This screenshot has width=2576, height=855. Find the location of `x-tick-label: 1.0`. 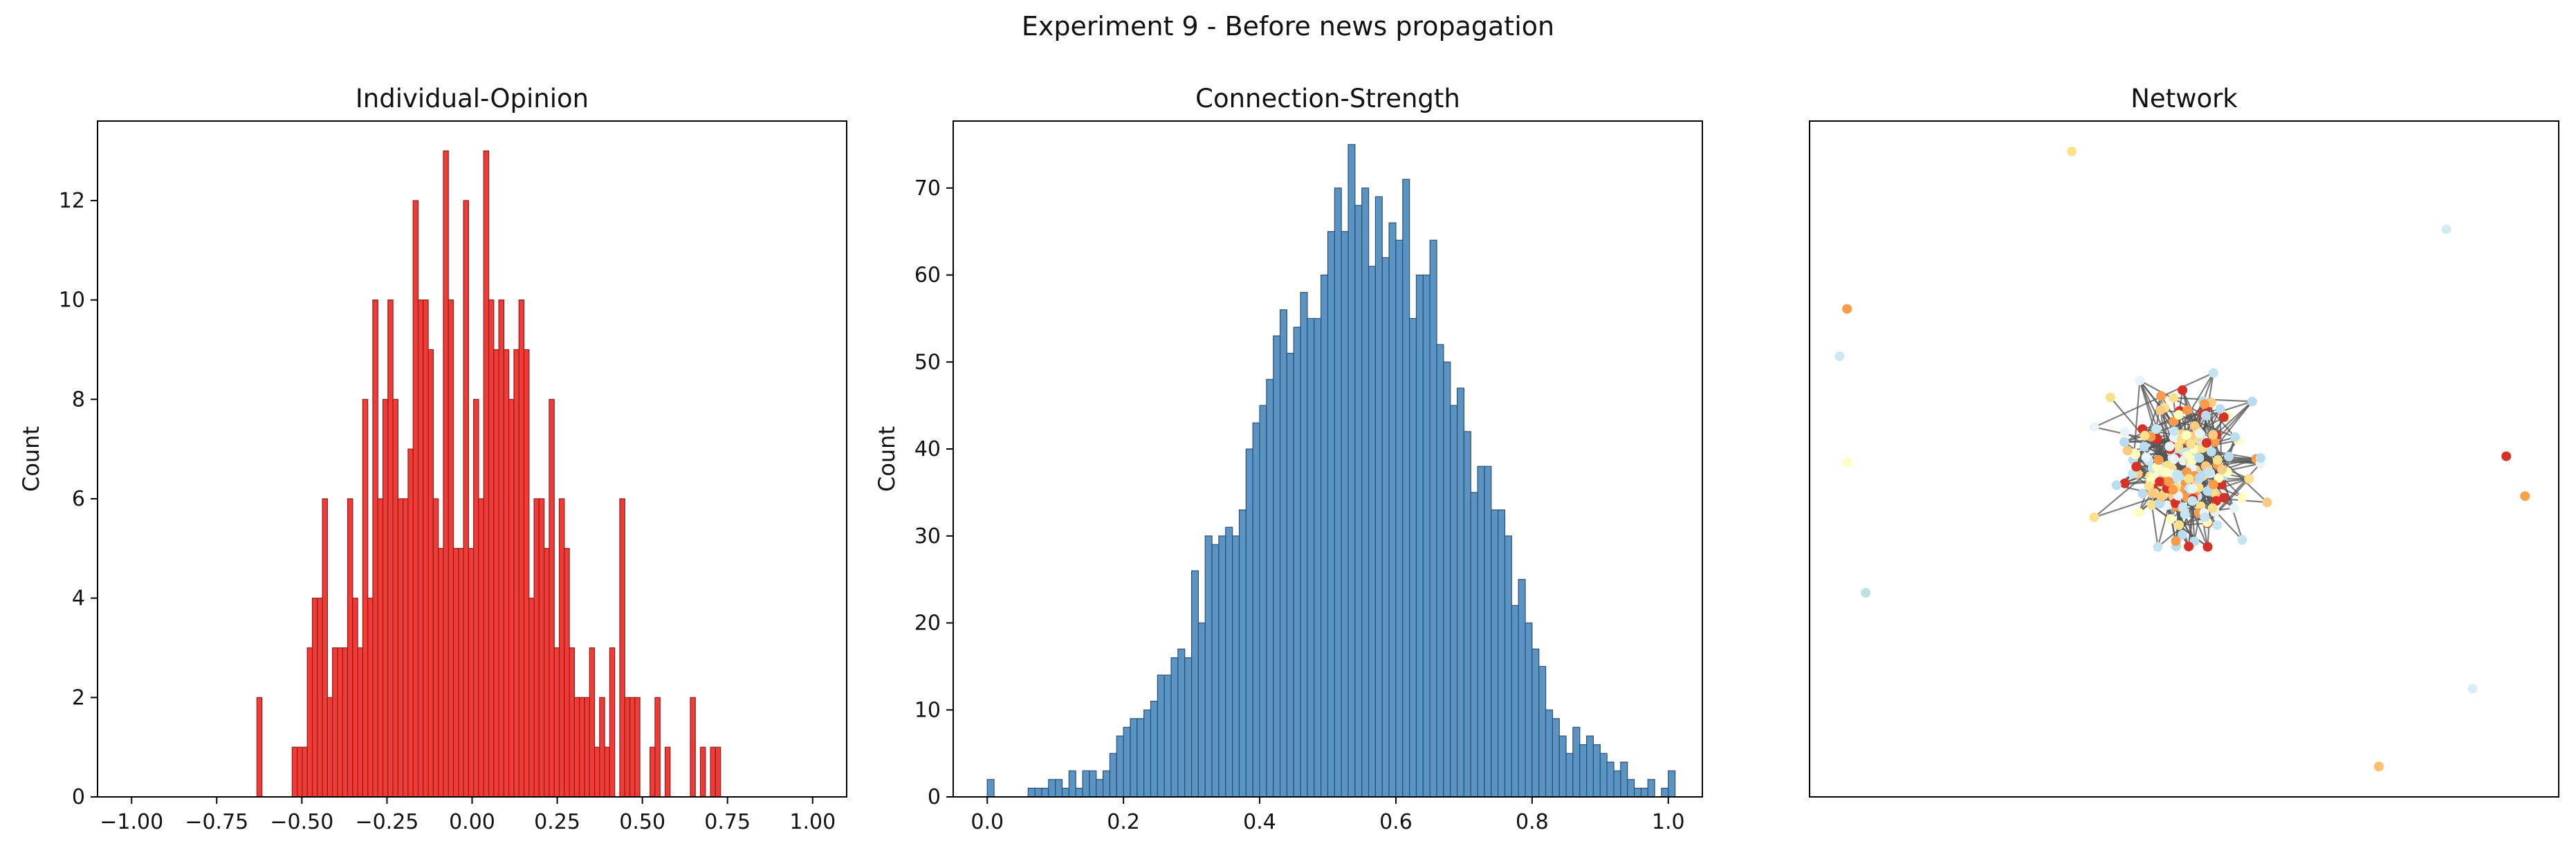

x-tick-label: 1.0 is located at coordinates (1668, 822).